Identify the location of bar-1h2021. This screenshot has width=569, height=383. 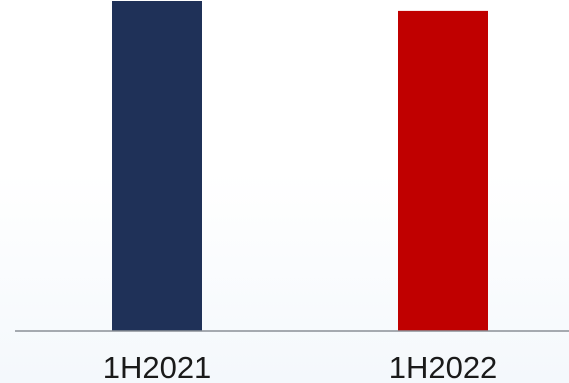
(157, 166).